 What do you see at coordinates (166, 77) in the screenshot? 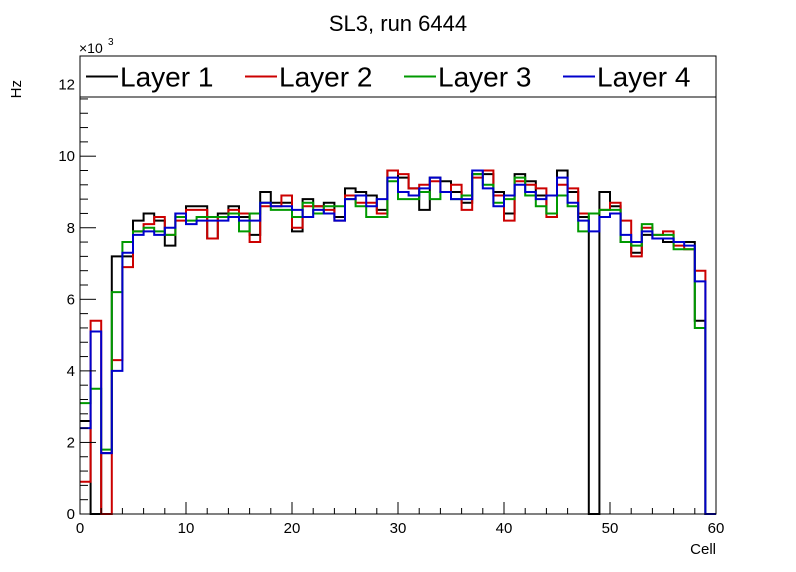
I see `legend-label-layer-1: Layer 1` at bounding box center [166, 77].